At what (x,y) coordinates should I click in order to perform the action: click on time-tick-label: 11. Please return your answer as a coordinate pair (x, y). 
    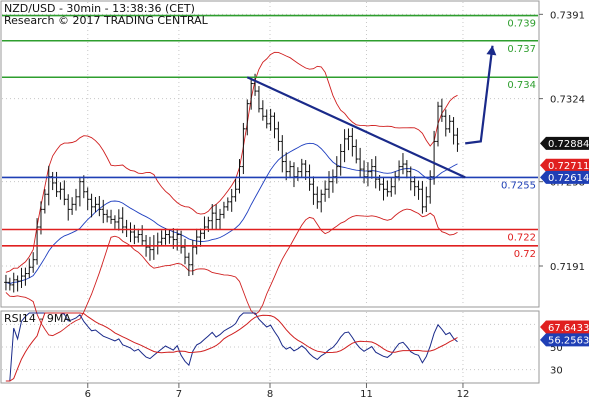
    Looking at the image, I should click on (366, 394).